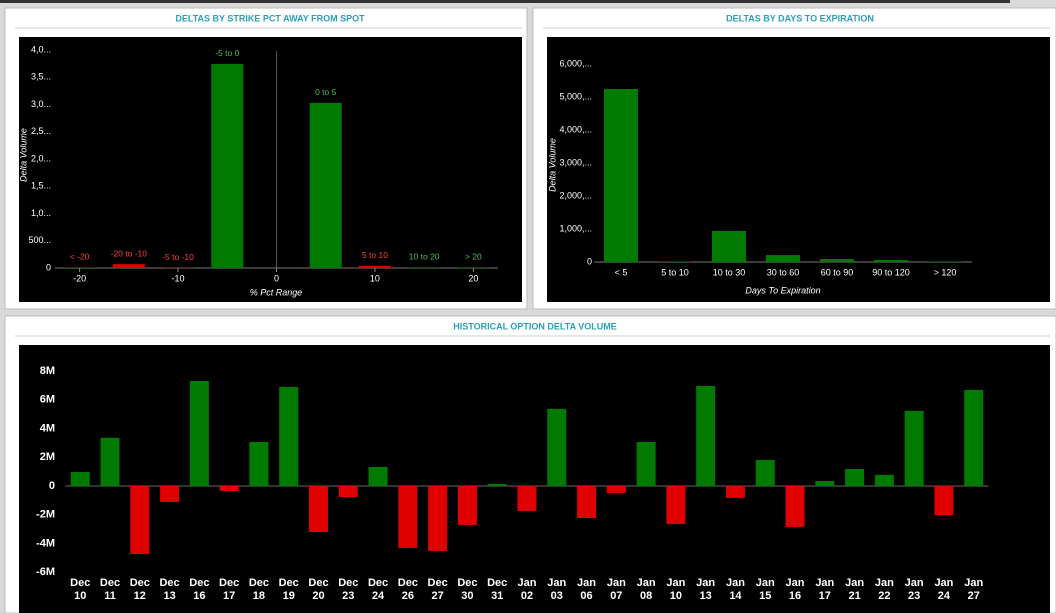  Describe the element at coordinates (326, 92) in the screenshot. I see `bar-label: 0 to 5` at that location.